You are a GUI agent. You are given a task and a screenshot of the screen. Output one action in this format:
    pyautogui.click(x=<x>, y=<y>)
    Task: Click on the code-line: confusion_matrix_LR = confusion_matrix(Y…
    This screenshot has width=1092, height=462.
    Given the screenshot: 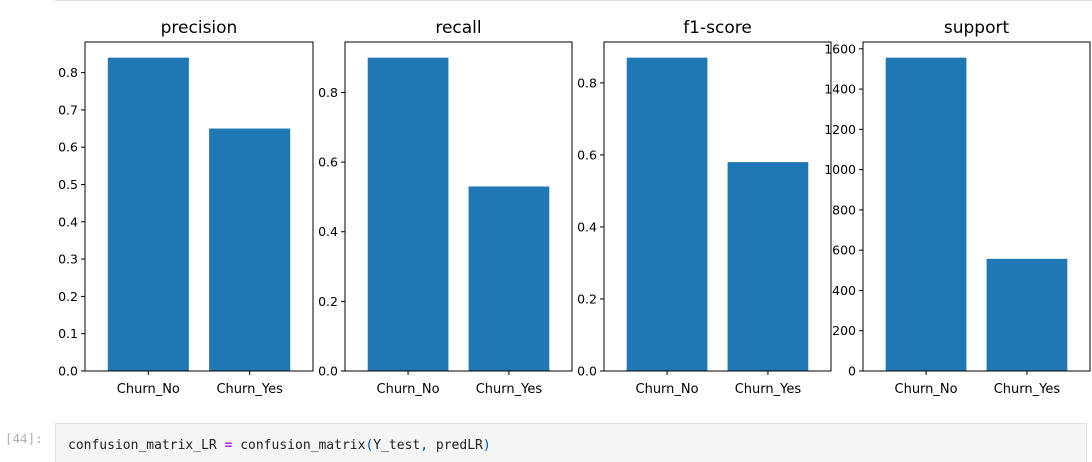 What is the action you would take?
    pyautogui.click(x=279, y=445)
    